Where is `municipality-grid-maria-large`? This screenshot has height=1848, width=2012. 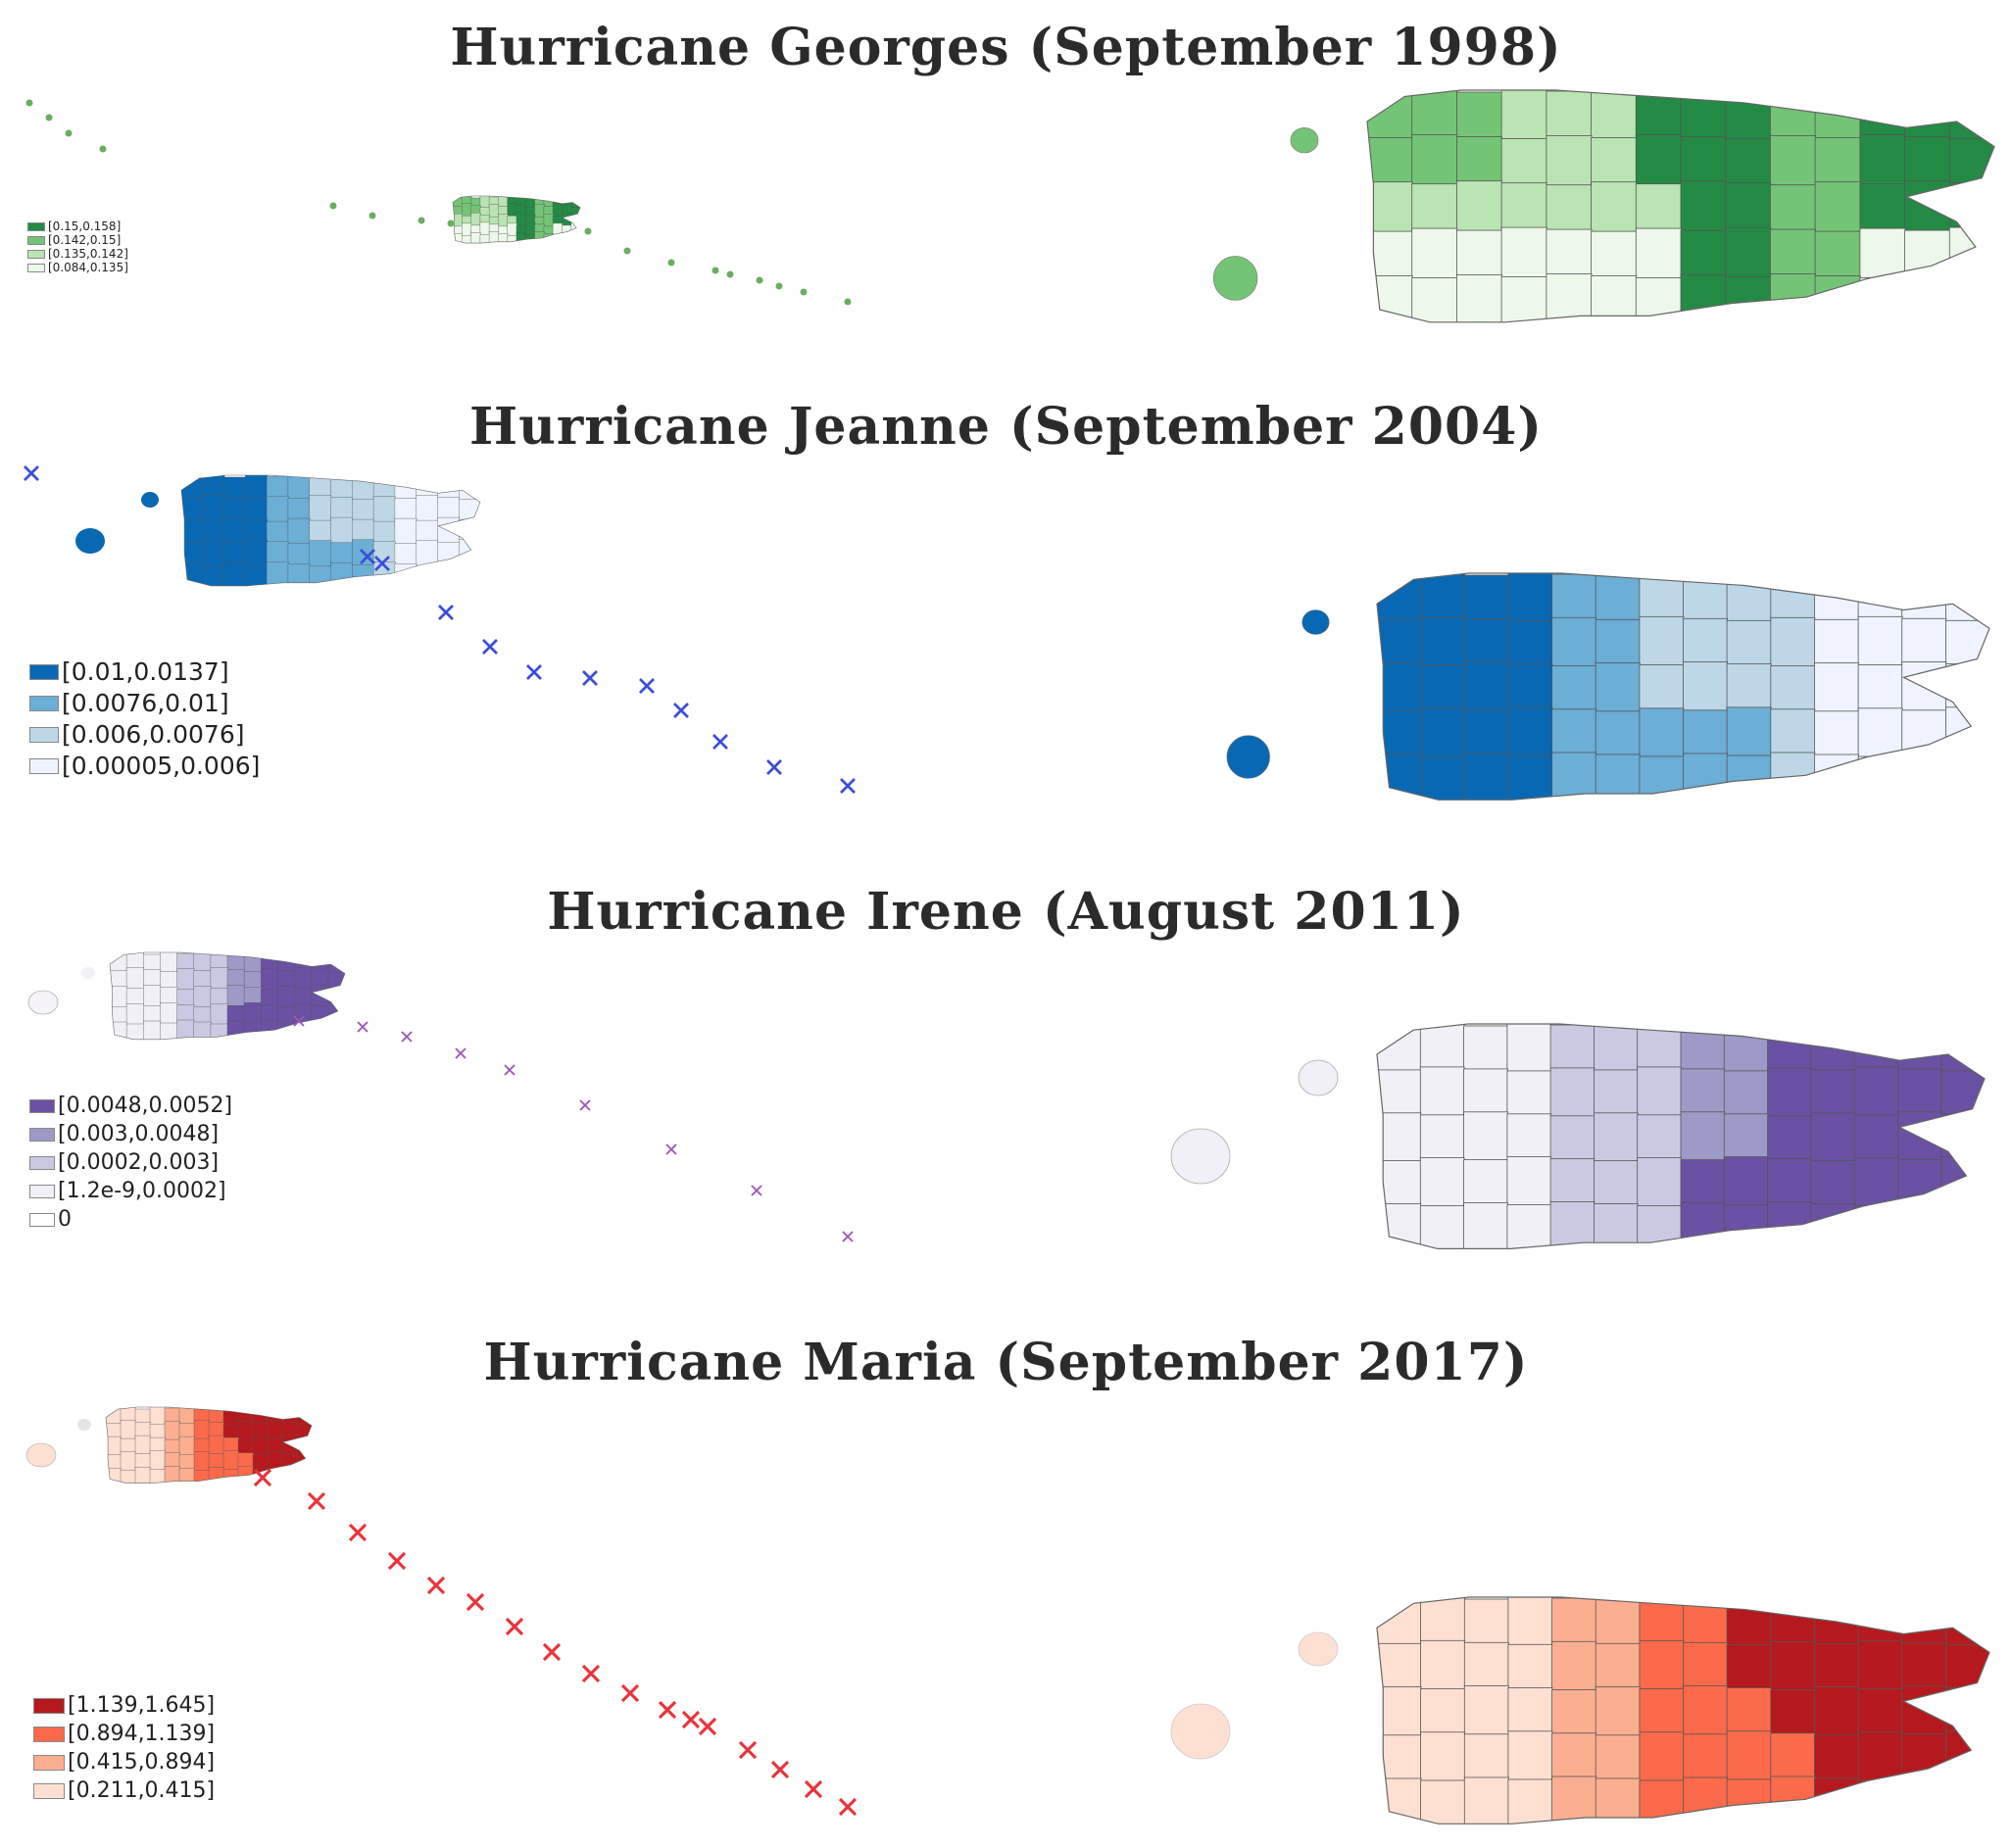 municipality-grid-maria-large is located at coordinates (1683, 1711).